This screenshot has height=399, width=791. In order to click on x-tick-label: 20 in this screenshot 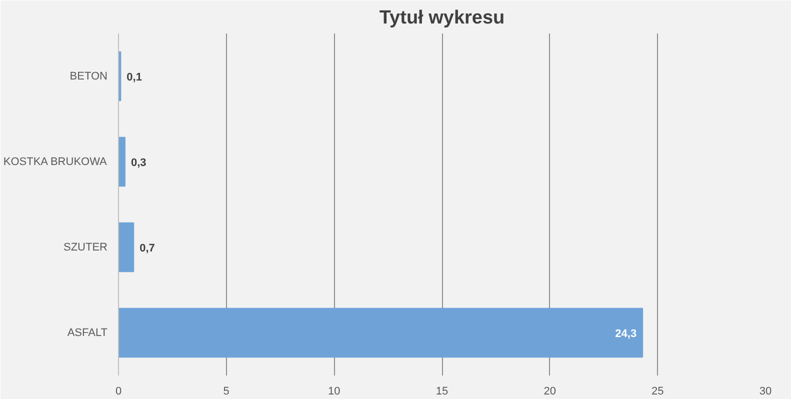, I will do `click(550, 392)`.